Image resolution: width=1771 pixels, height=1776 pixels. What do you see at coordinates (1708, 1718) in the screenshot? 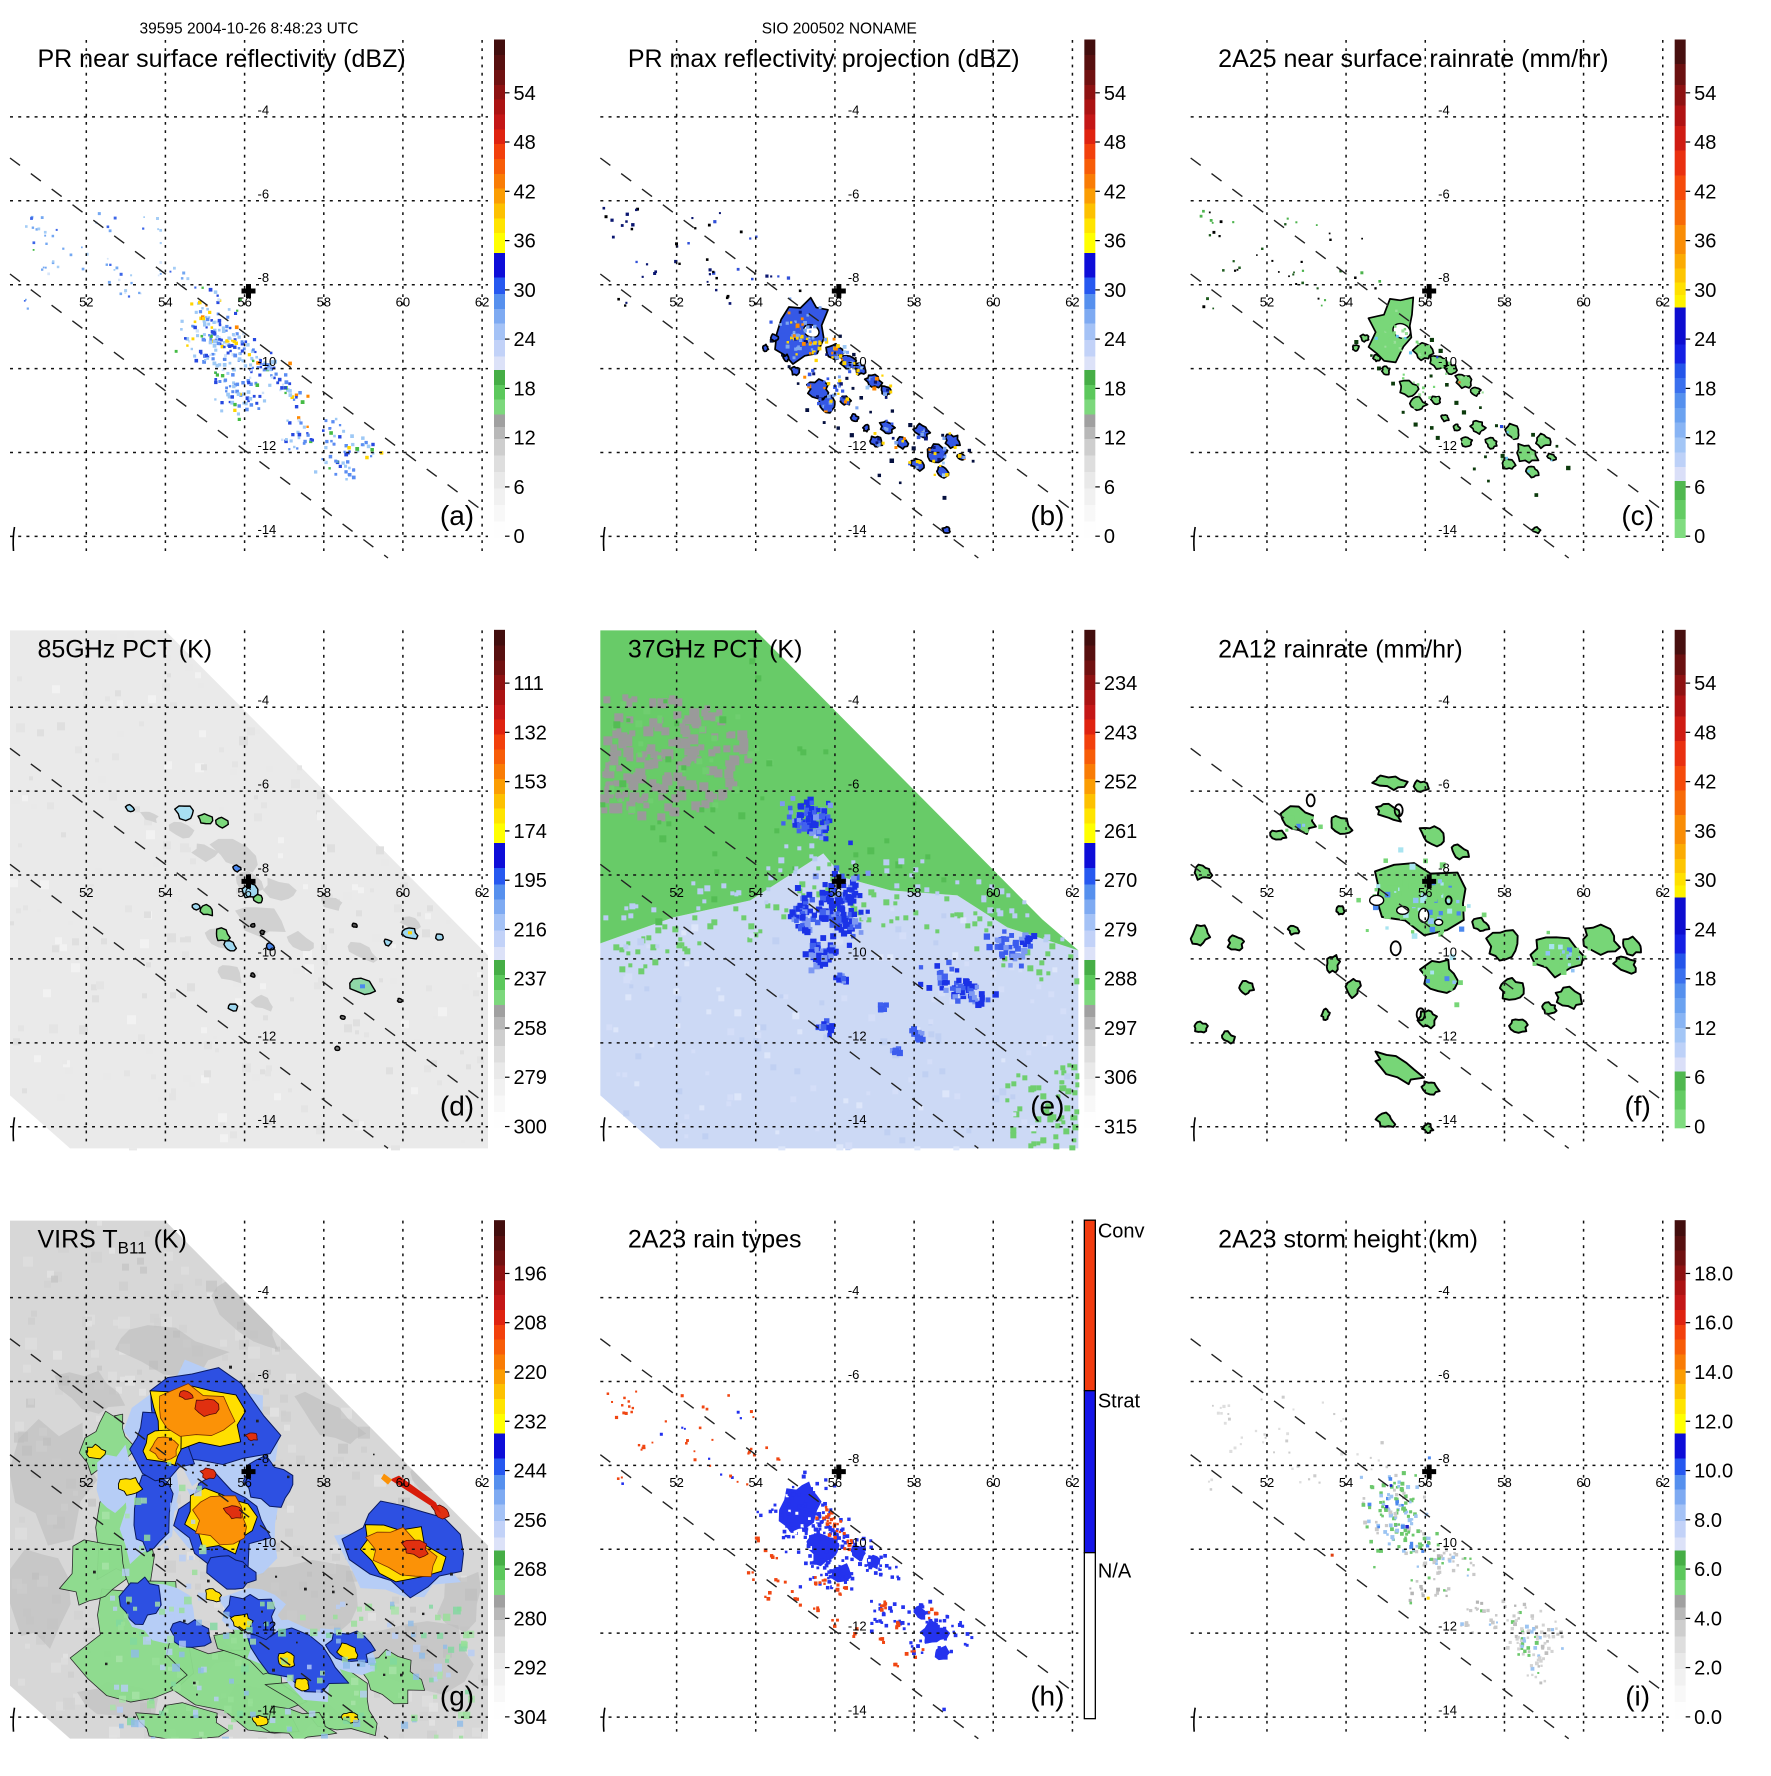
I see `svg-text: 0.0` at bounding box center [1708, 1718].